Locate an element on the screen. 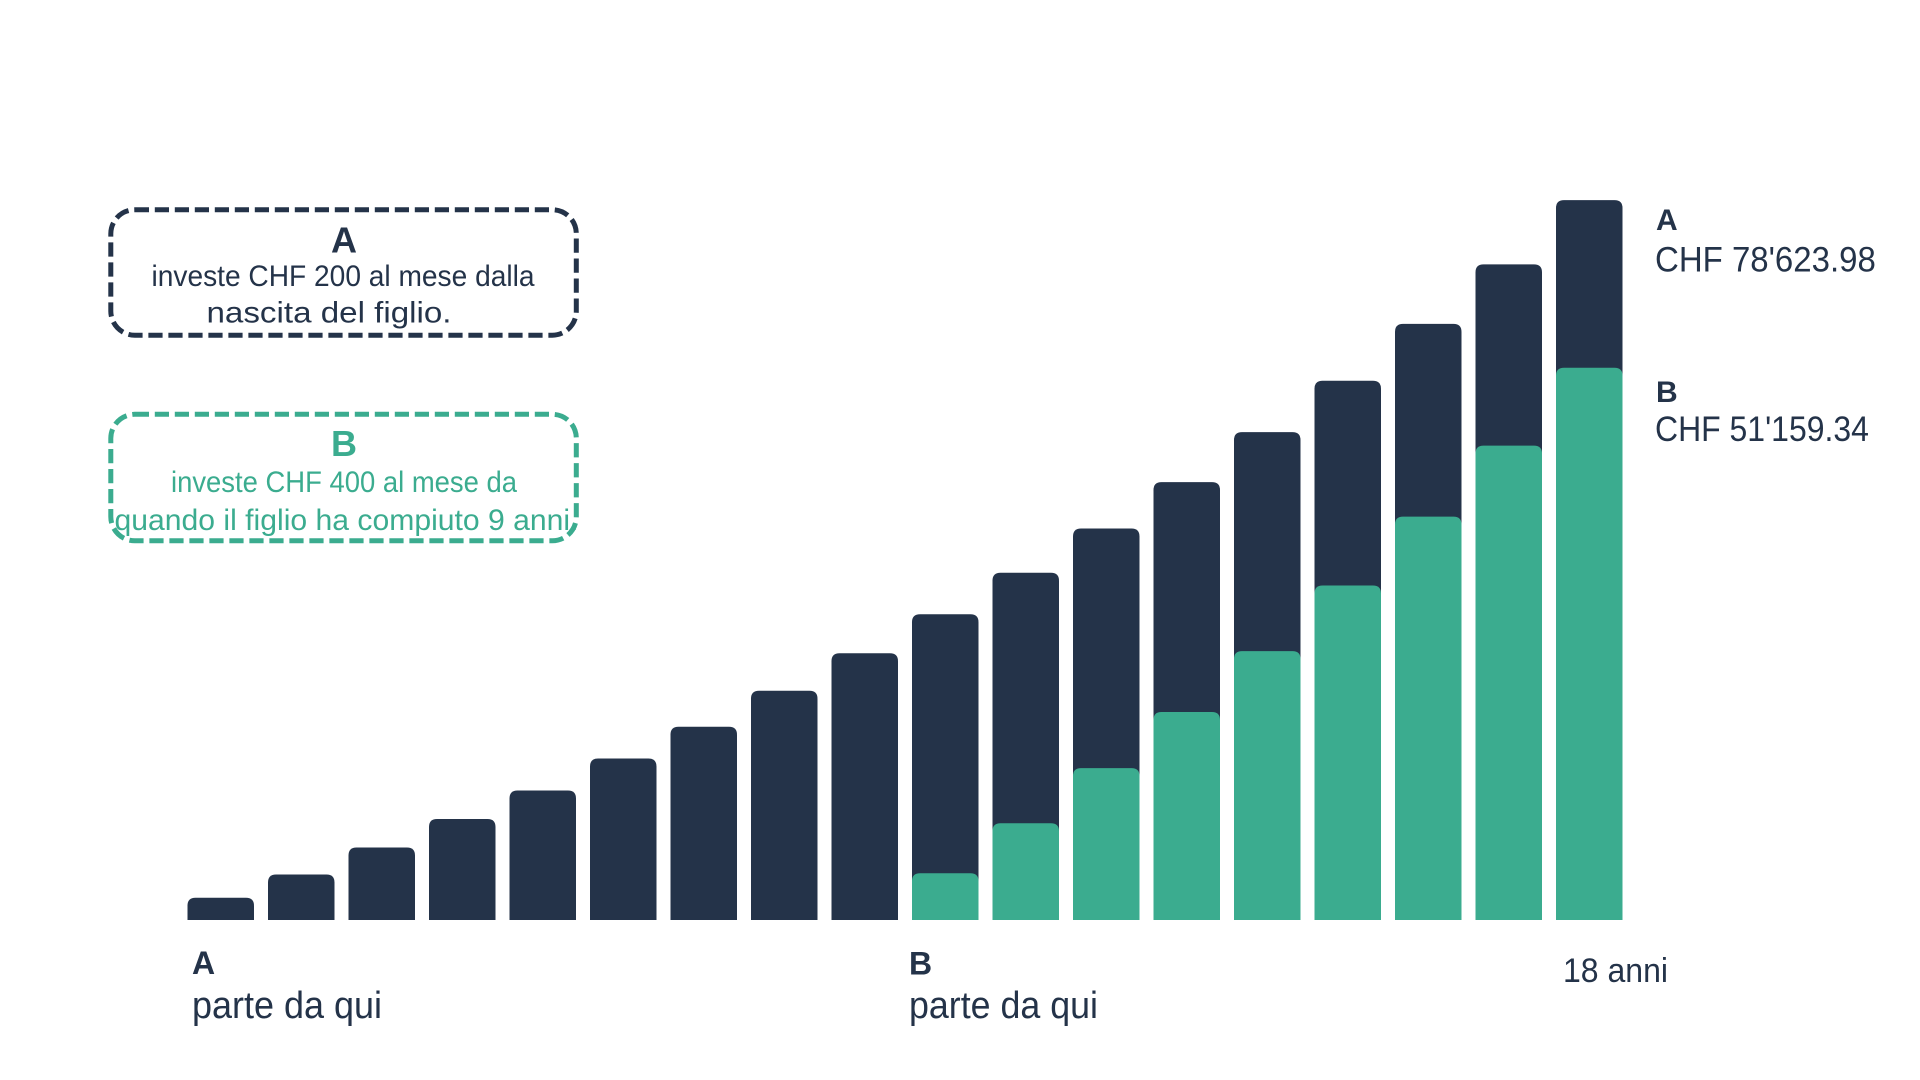 The width and height of the screenshot is (1920, 1080). svg-text:quando il figlio ha compiuto 9: quando il figlio ha compiuto 9 anni. is located at coordinates (347, 520).